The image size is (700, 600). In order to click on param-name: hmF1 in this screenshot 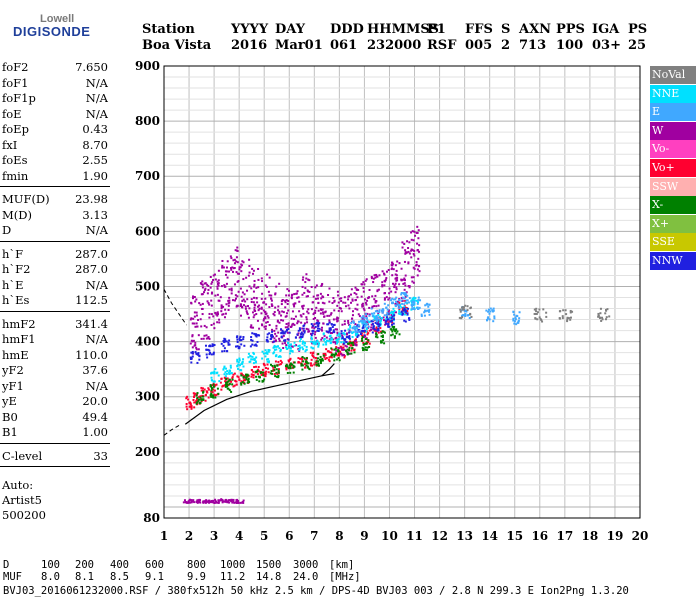, I will do `click(19, 339)`.